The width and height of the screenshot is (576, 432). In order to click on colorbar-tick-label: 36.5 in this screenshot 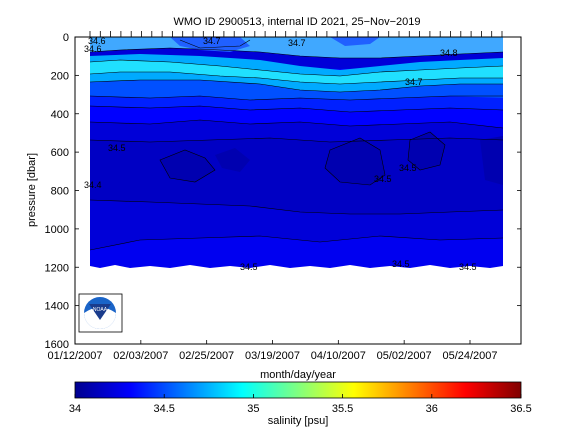, I will do `click(520, 409)`.